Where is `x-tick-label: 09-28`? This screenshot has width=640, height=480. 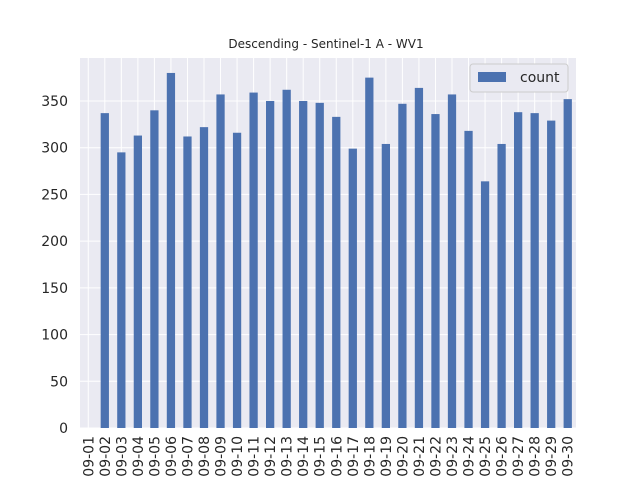 x-tick-label: 09-28 is located at coordinates (536, 456).